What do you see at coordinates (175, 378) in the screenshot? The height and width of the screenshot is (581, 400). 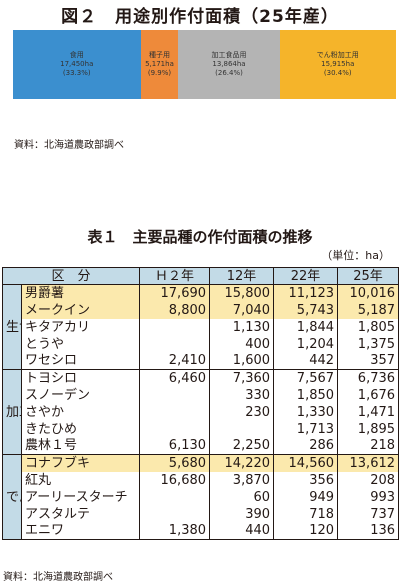 I see `area-value: 6,460` at bounding box center [175, 378].